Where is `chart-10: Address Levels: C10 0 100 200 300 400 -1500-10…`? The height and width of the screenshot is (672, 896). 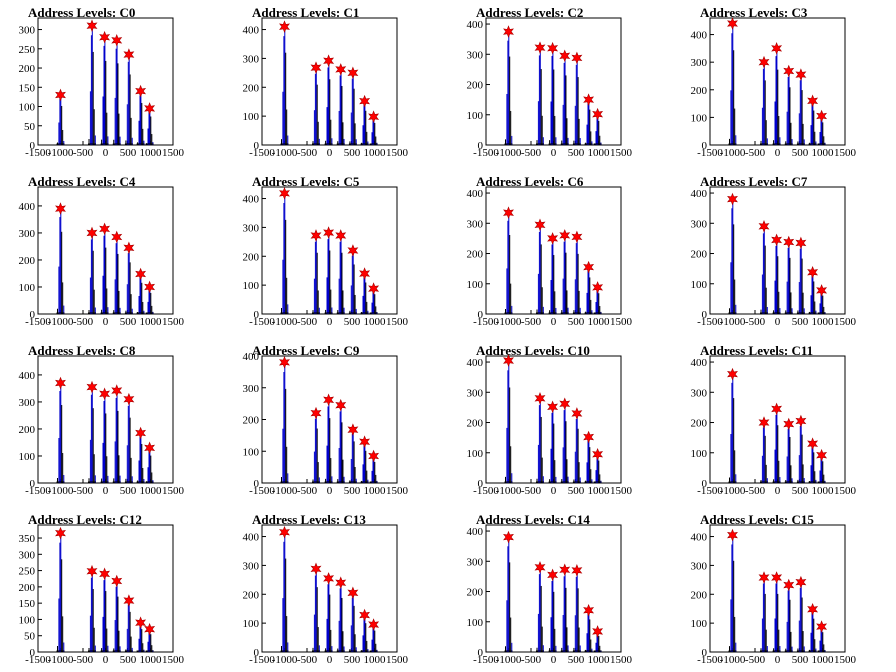
chart-10: Address Levels: C10 0 100 200 300 400 -1500-10… is located at coordinates (550, 420).